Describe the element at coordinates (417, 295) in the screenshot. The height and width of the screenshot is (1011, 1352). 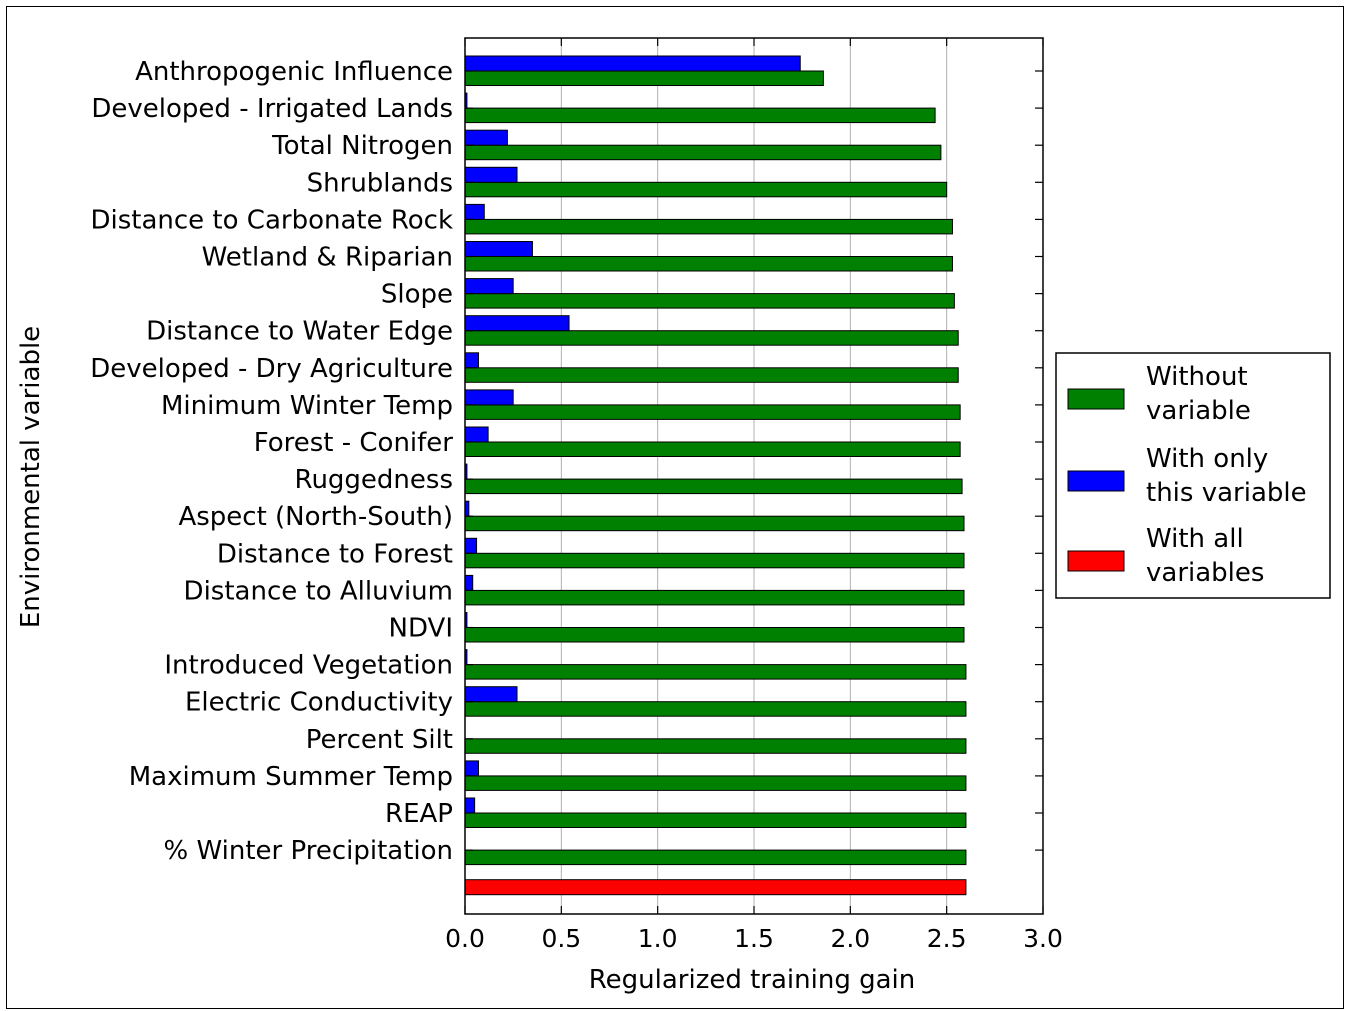
I see `category-label: Slope` at that location.